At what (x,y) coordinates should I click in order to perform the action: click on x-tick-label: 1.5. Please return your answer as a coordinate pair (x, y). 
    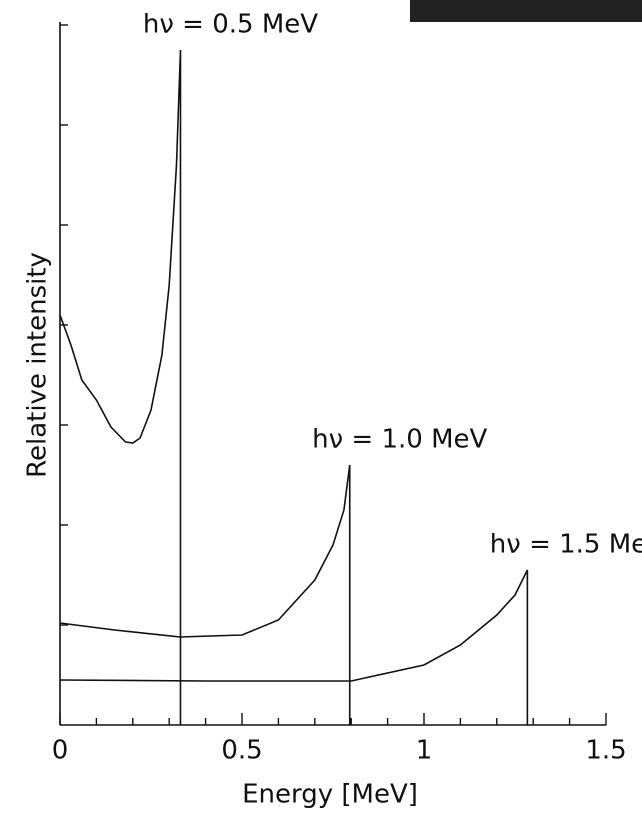
    Looking at the image, I should click on (605, 751).